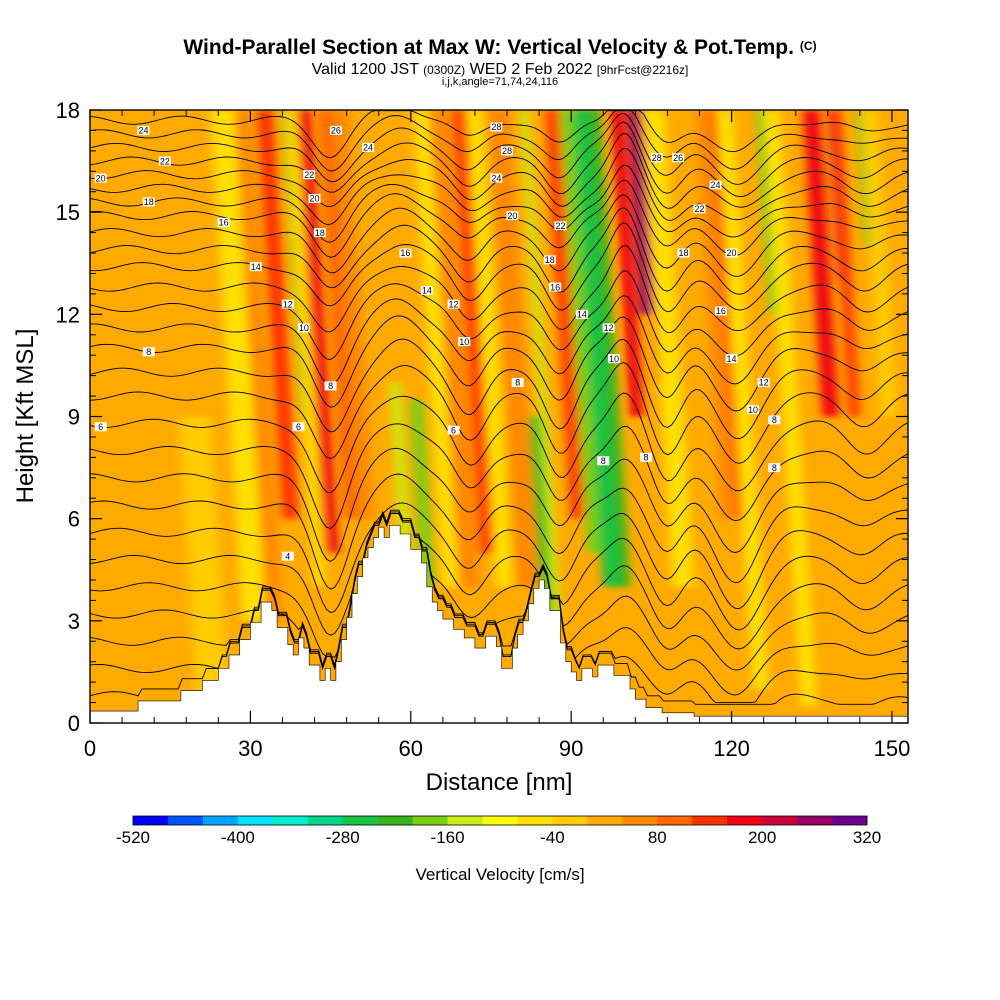 This screenshot has height=1000, width=1000. I want to click on y-tick-label: 18, so click(68, 110).